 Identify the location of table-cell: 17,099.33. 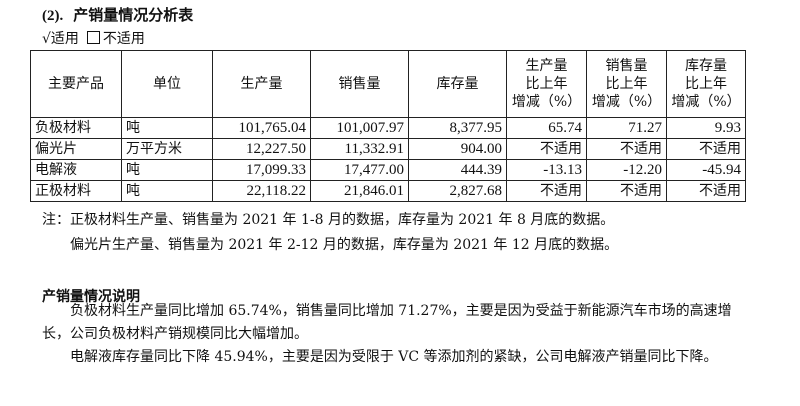
(261, 170).